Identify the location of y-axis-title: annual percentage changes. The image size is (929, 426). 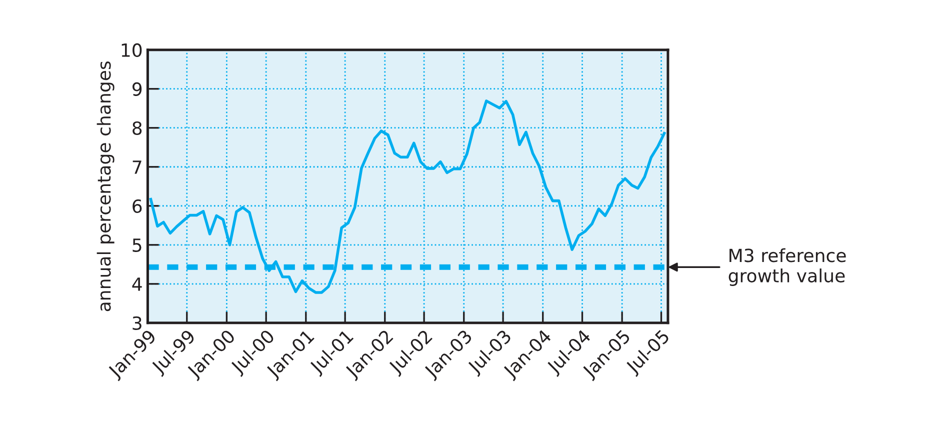
(105, 186).